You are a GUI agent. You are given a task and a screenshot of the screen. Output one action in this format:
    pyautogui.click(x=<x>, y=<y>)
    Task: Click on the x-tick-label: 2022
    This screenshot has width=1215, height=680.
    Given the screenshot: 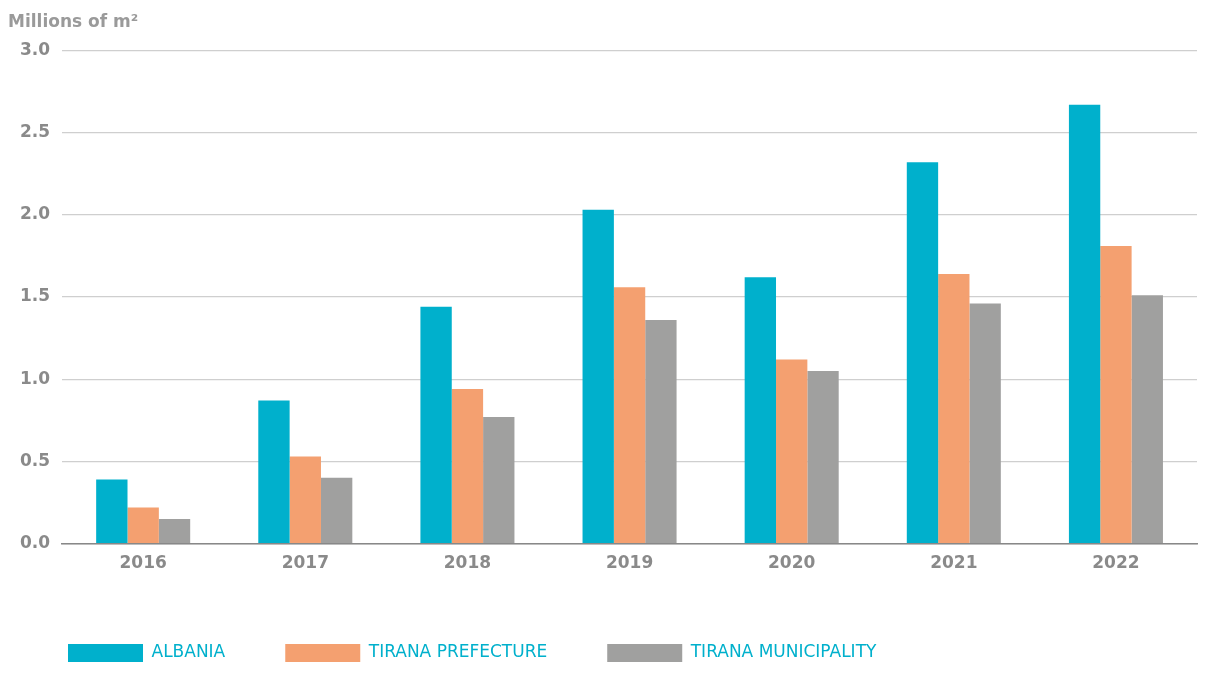 What is the action you would take?
    pyautogui.click(x=1116, y=562)
    